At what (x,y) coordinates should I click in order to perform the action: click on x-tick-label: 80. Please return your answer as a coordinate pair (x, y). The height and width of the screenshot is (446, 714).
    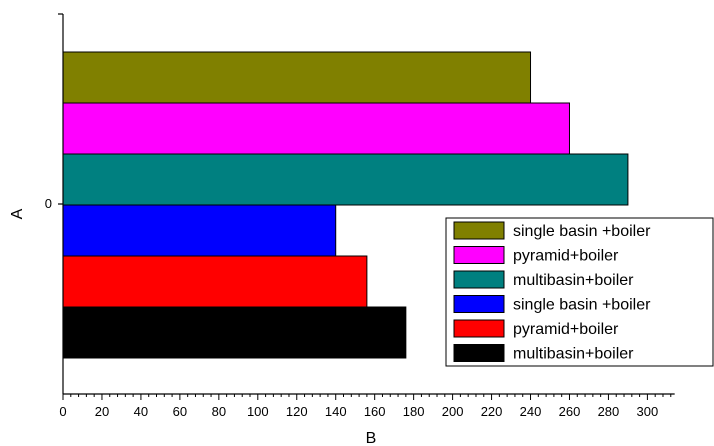
    Looking at the image, I should click on (219, 411).